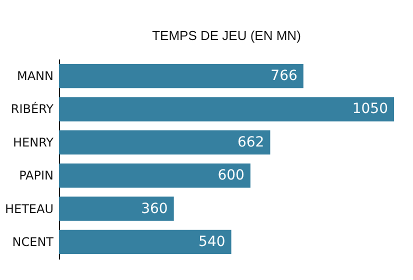 This screenshot has width=413, height=280. I want to click on data-label: 540, so click(212, 242).